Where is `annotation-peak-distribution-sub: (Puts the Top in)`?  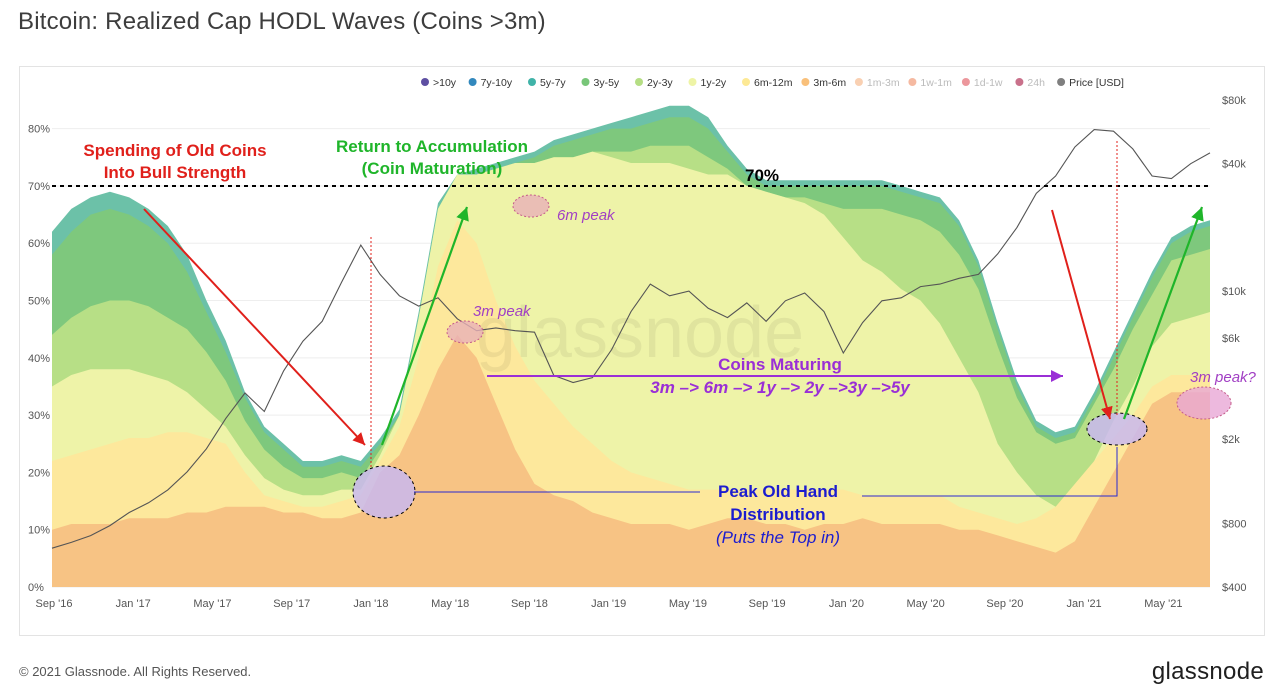
annotation-peak-distribution-sub: (Puts the Top in) is located at coordinates (778, 537).